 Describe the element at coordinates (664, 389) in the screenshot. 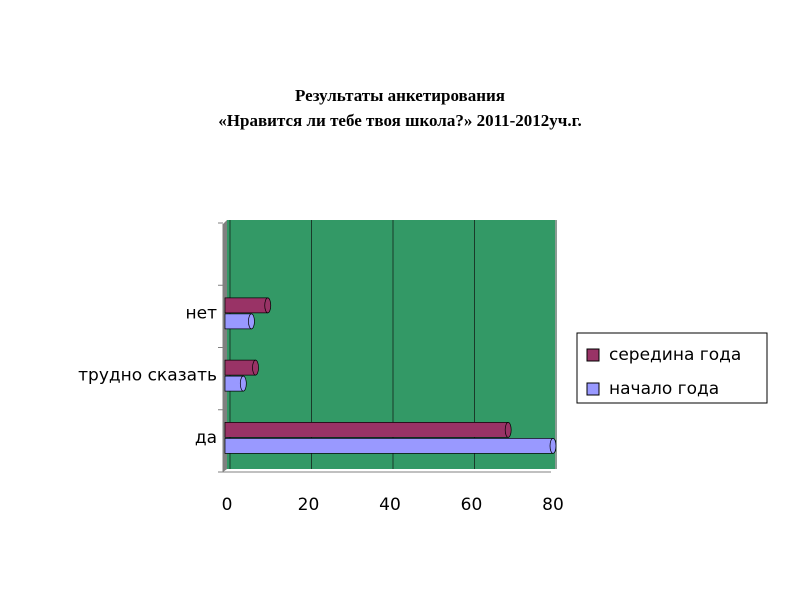

I see `legend-label: начало года` at that location.